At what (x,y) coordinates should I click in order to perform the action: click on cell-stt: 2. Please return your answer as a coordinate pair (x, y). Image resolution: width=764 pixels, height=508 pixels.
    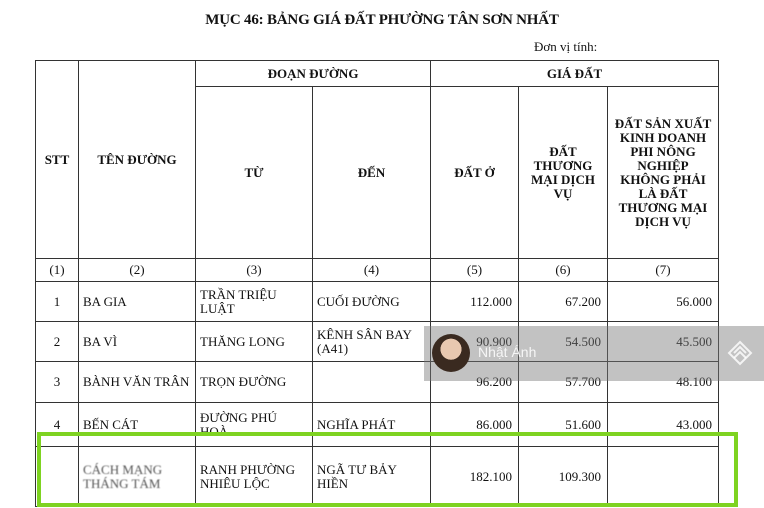
    Looking at the image, I should click on (57, 341).